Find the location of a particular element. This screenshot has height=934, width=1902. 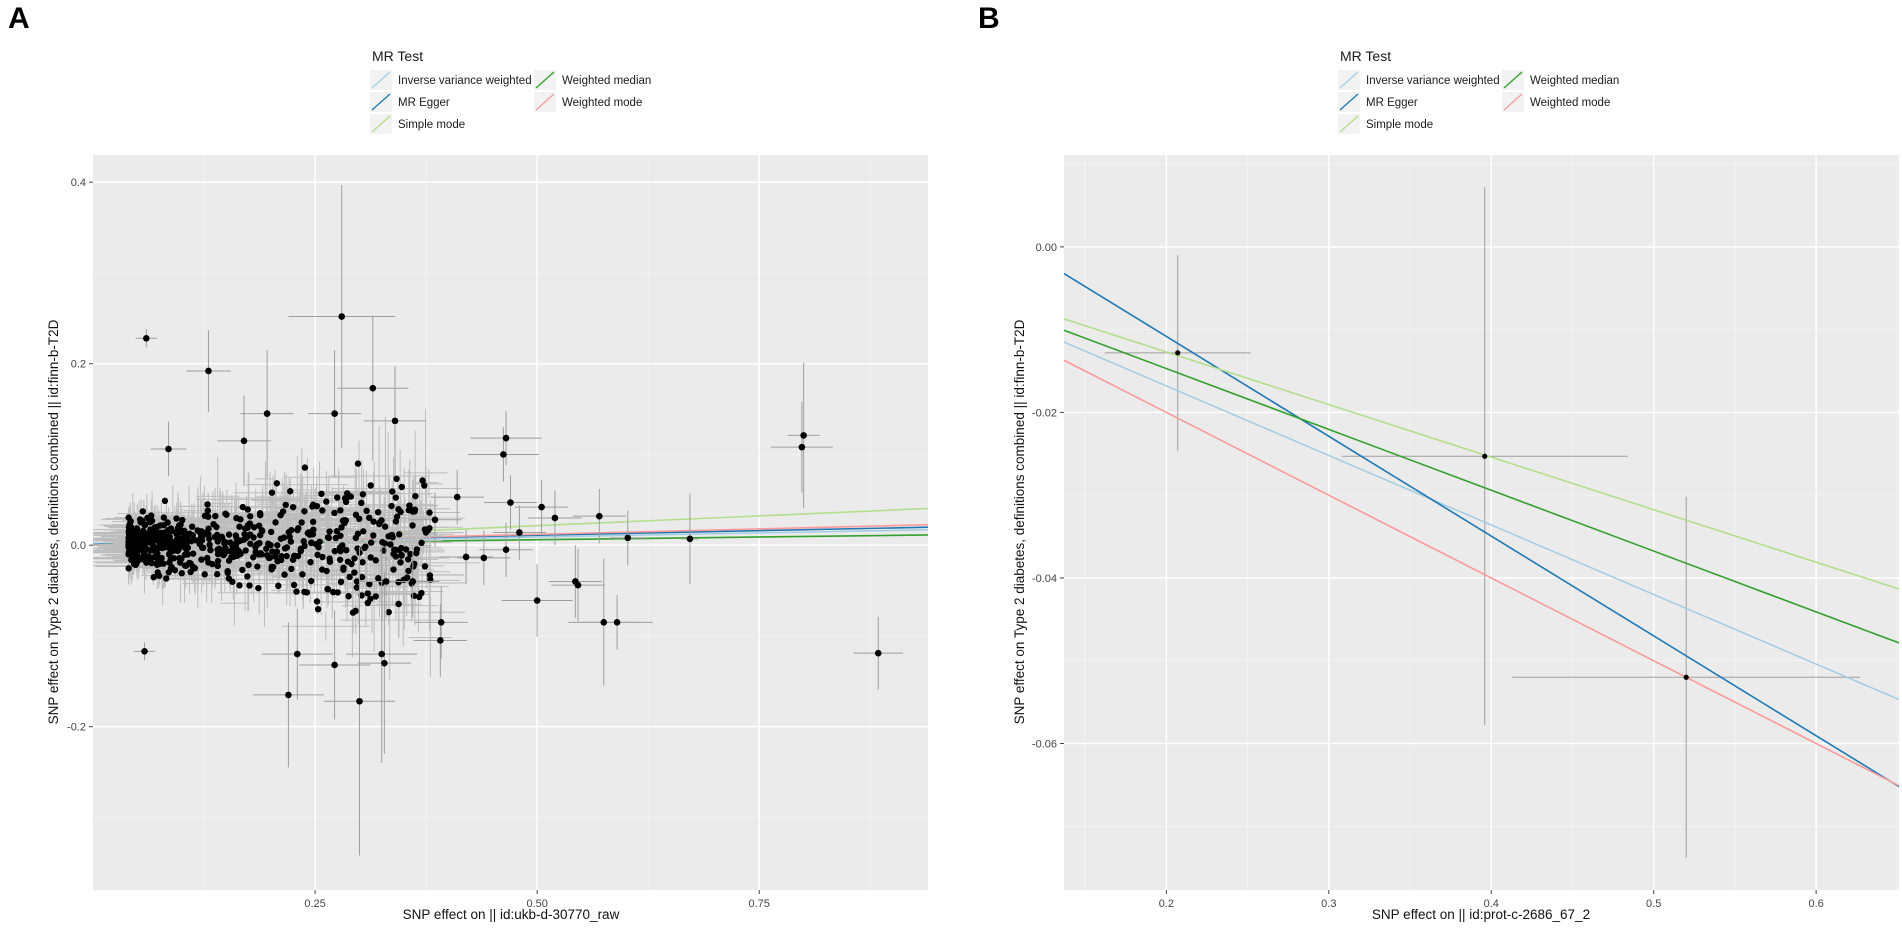

panel-a-letter: A is located at coordinates (19, 18).